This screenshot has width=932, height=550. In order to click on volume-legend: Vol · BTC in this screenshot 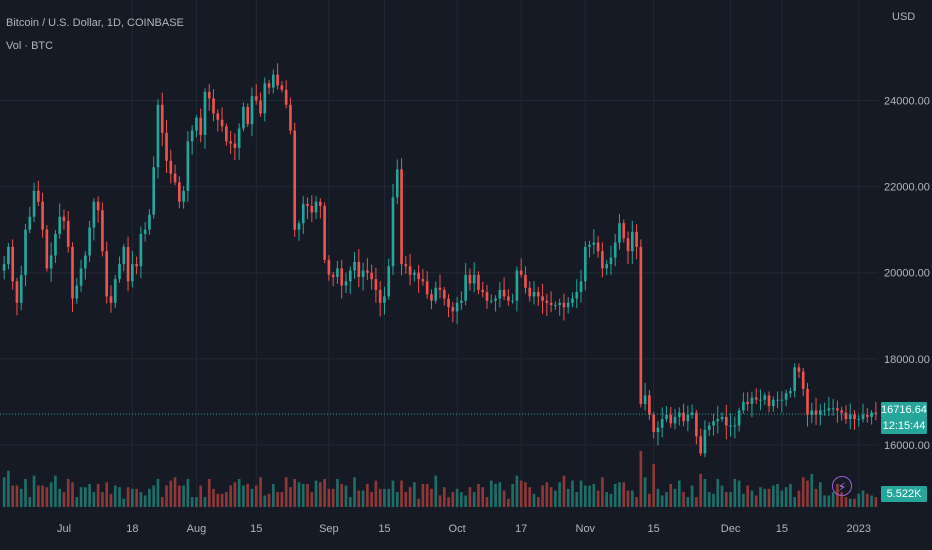, I will do `click(30, 46)`.